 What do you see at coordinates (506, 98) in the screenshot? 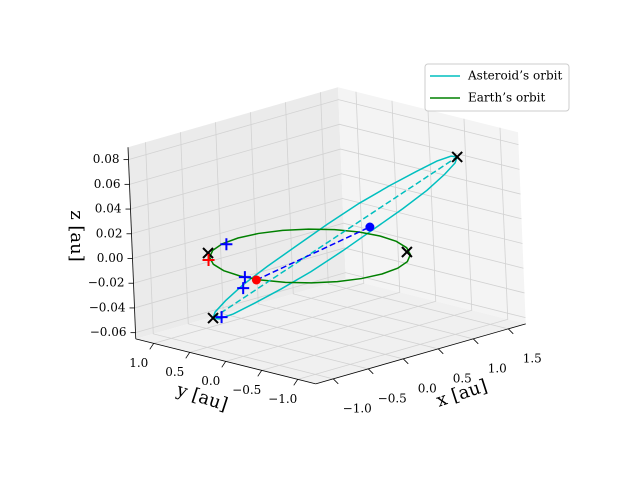
I see `legend-label: Earth’s orbit` at bounding box center [506, 98].